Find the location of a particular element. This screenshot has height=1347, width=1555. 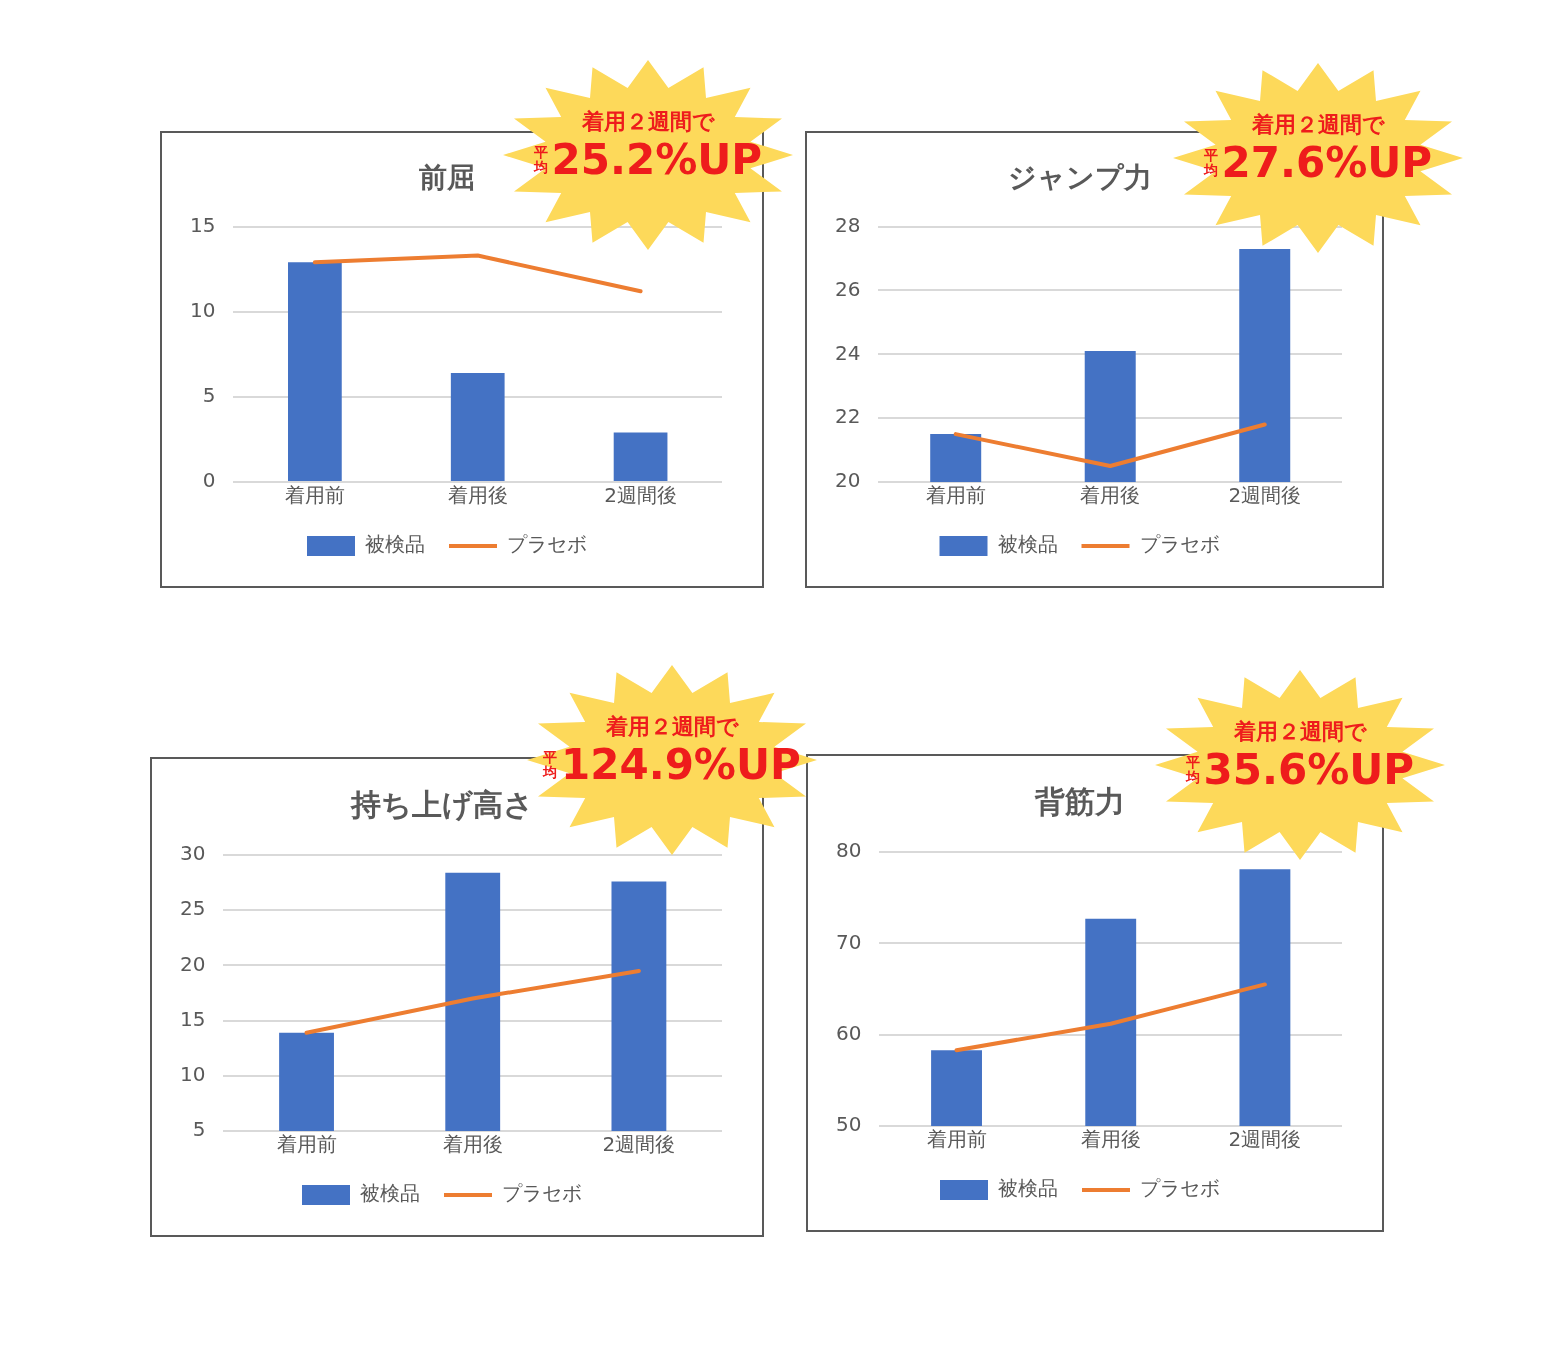

y-tick-label: 80 is located at coordinates (849, 850).